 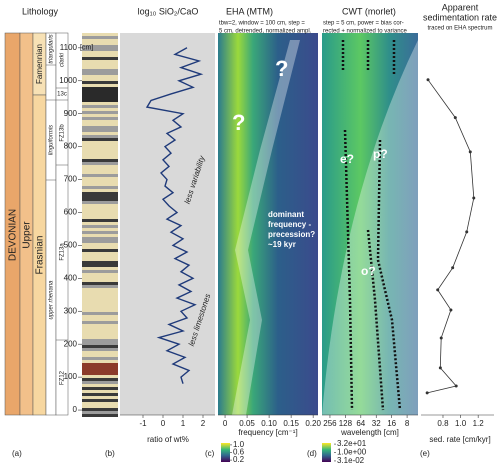 What do you see at coordinates (239, 444) in the screenshot?
I see `colorbar-label: 1.0` at bounding box center [239, 444].